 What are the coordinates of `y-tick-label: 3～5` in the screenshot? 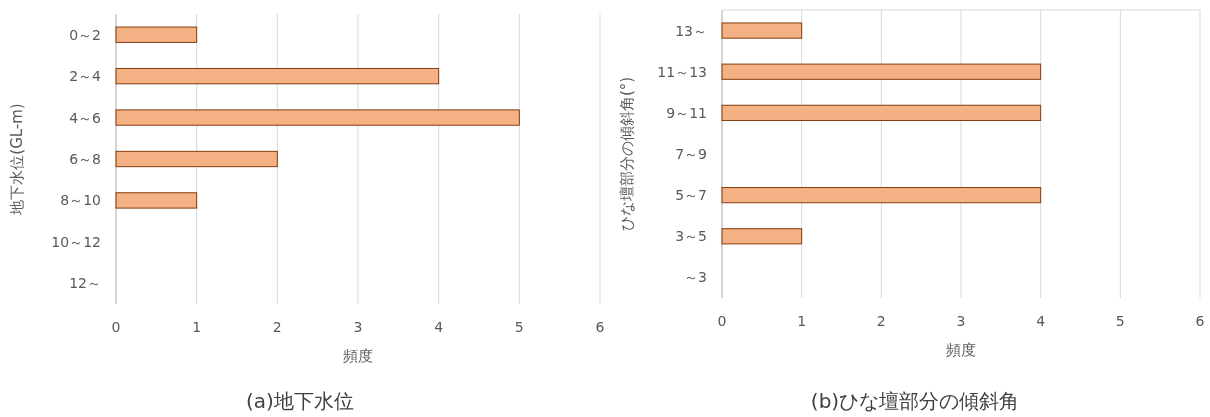 It's located at (691, 236).